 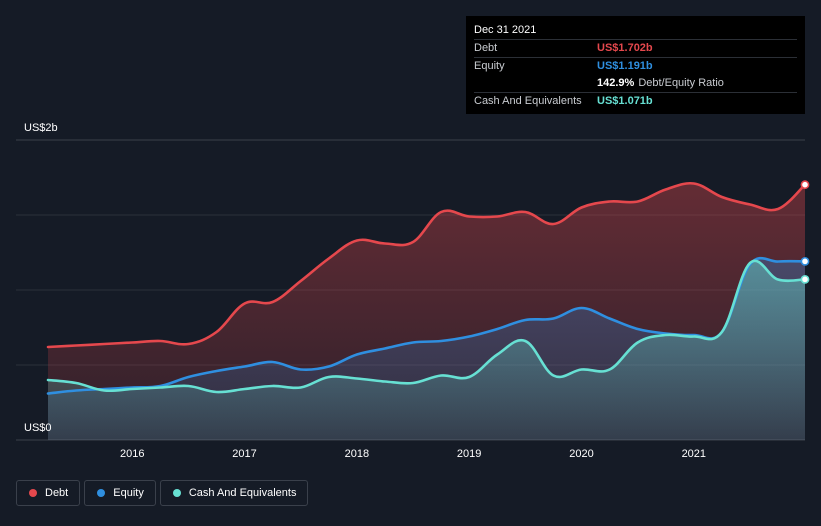 I want to click on tooltip-date: Dec 31 2021, so click(x=505, y=30).